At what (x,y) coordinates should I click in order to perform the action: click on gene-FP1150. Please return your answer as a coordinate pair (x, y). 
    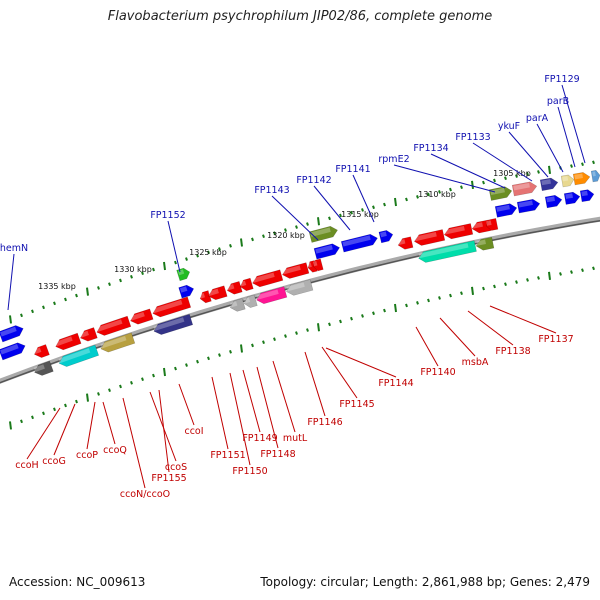
    Looking at the image, I should click on (234, 288).